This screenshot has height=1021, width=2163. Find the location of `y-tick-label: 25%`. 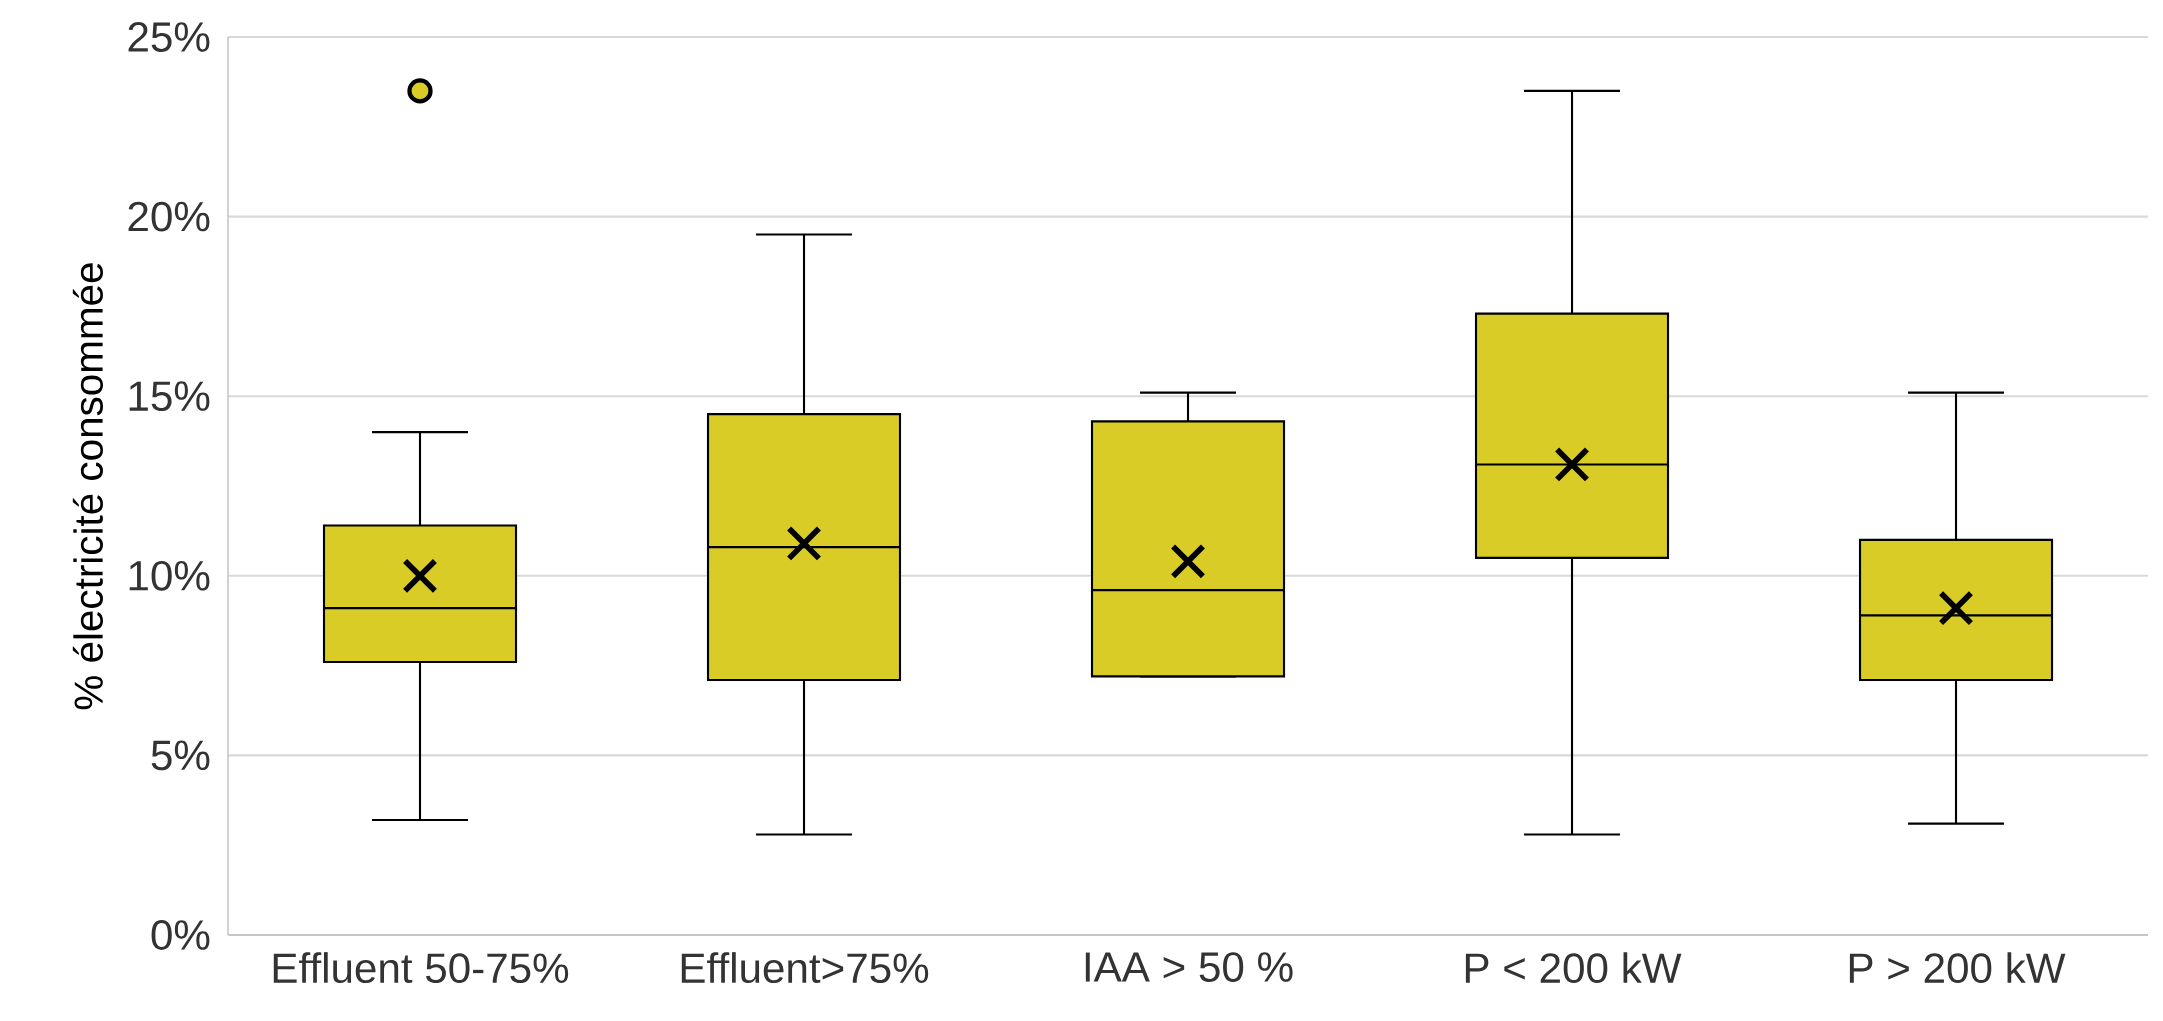

y-tick-label: 25% is located at coordinates (169, 37).